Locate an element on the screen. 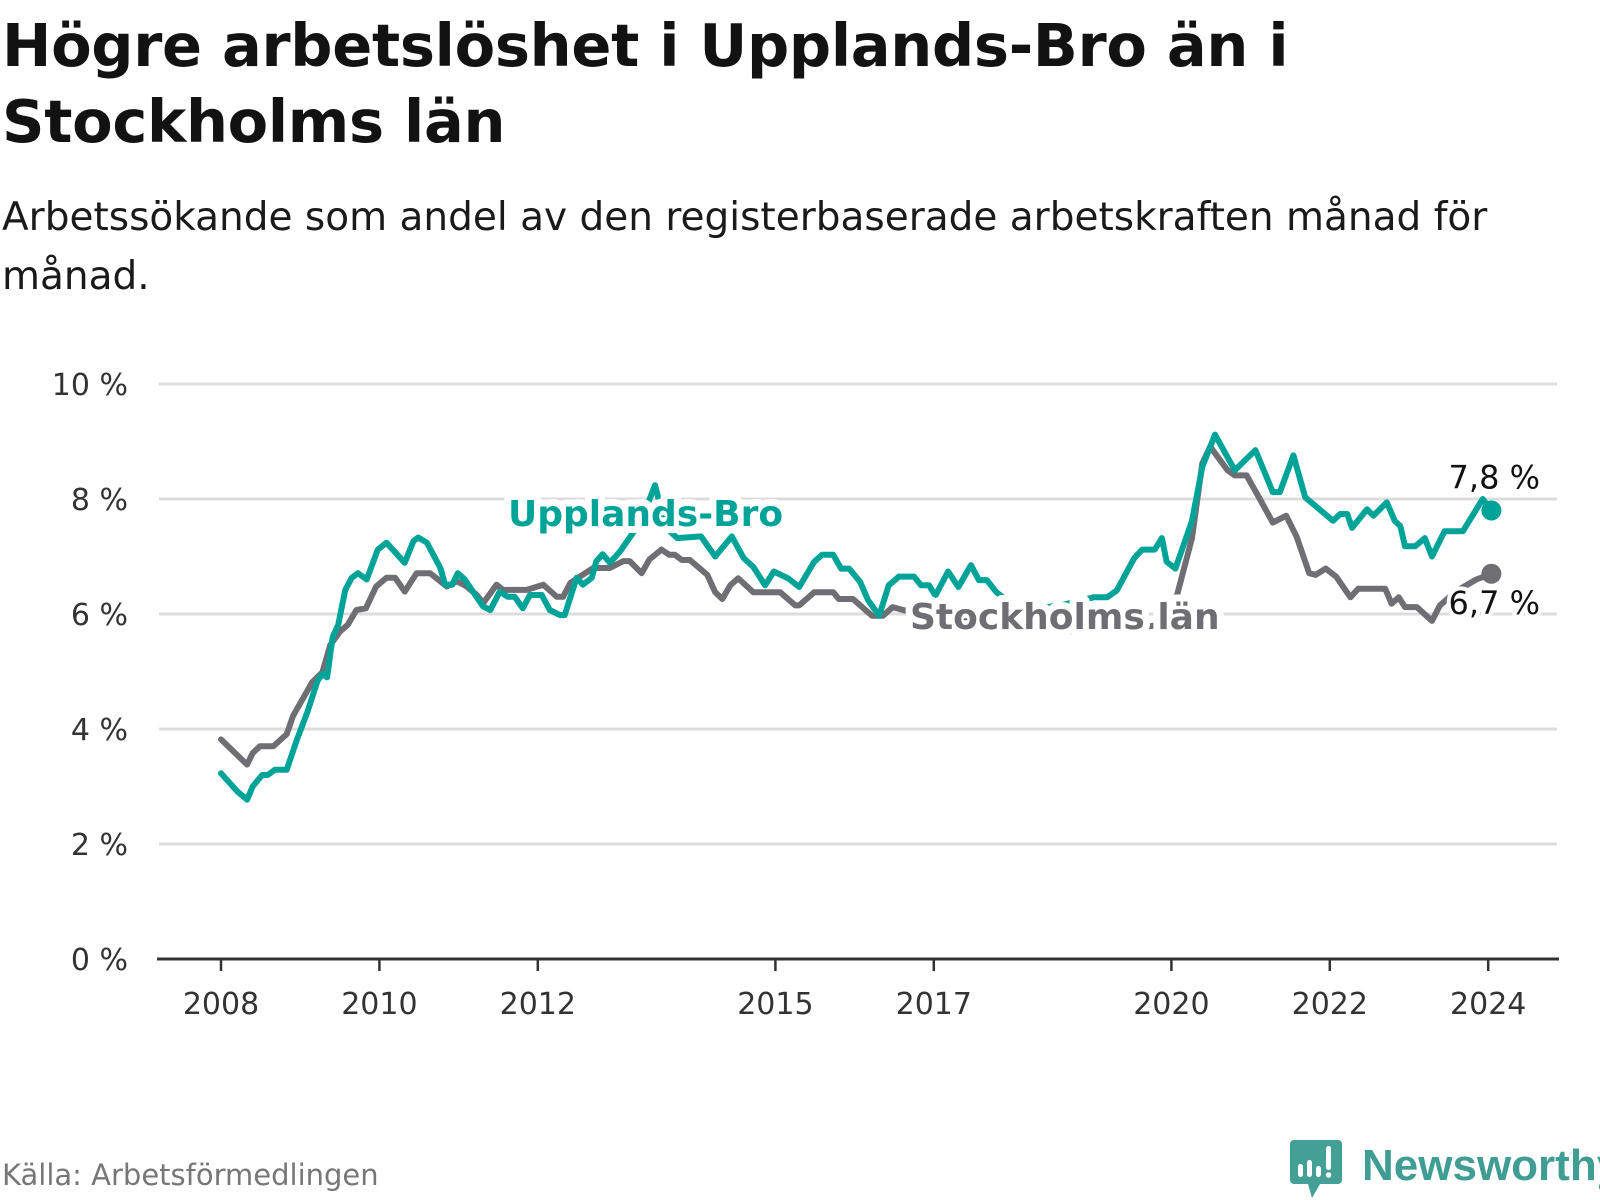 This screenshot has width=1600, height=1200. end-markers: 6,7 % 7,8 % is located at coordinates (1494, 540).